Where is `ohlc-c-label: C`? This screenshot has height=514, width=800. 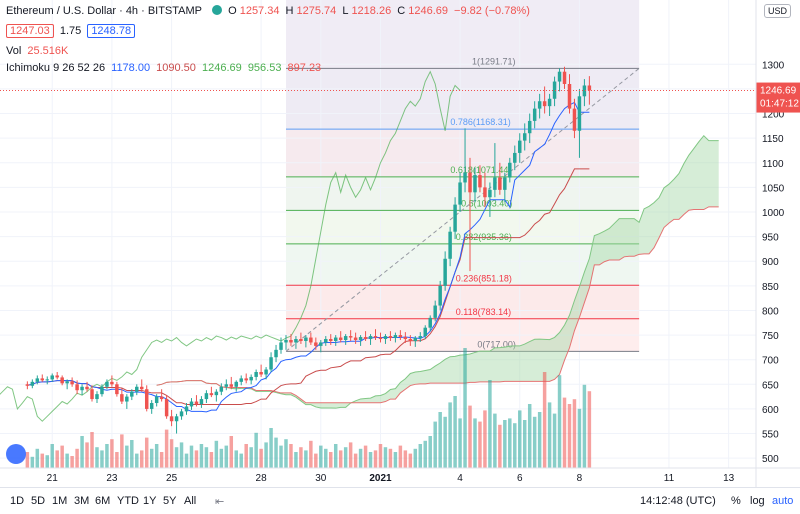 ohlc-c-label: C is located at coordinates (401, 11).